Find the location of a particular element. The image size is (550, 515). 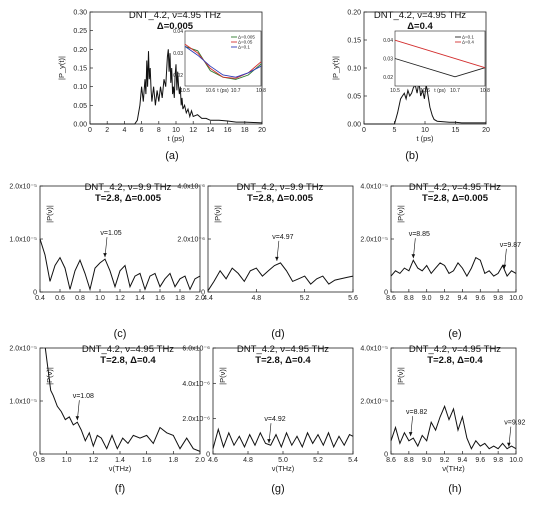

x-tick-label: 18 is located at coordinates (245, 130).